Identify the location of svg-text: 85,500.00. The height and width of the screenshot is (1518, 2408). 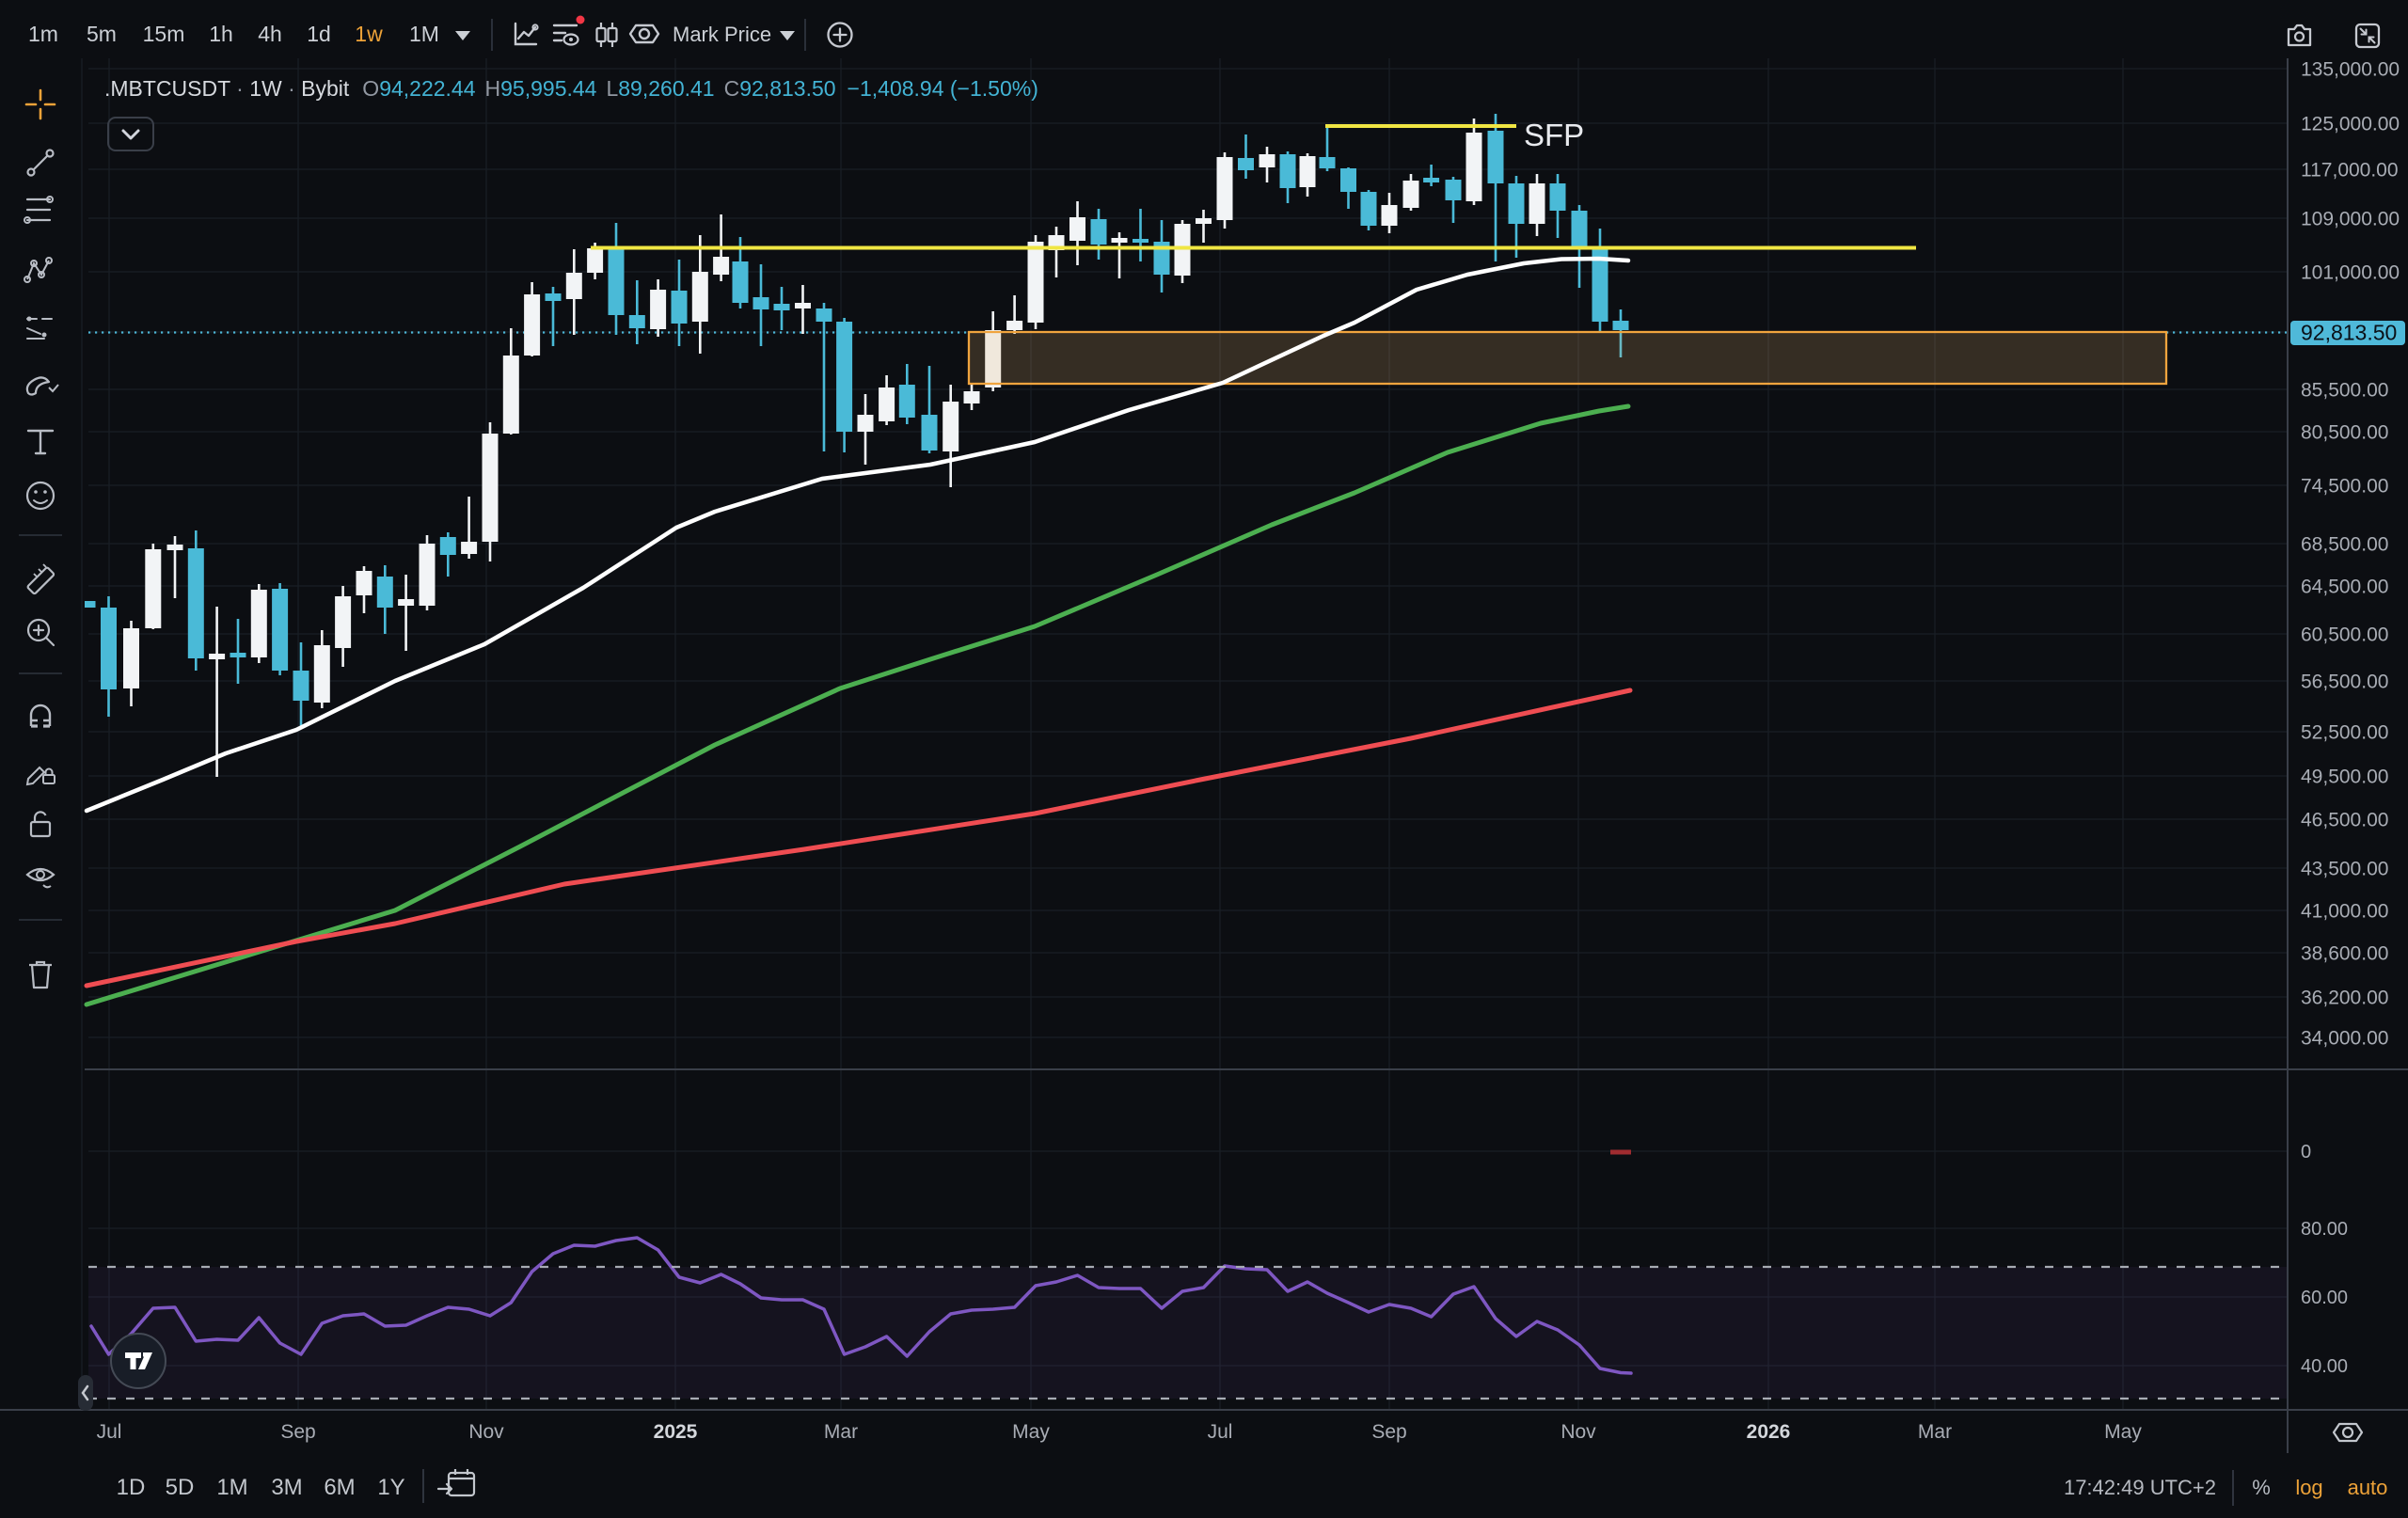
(2345, 391).